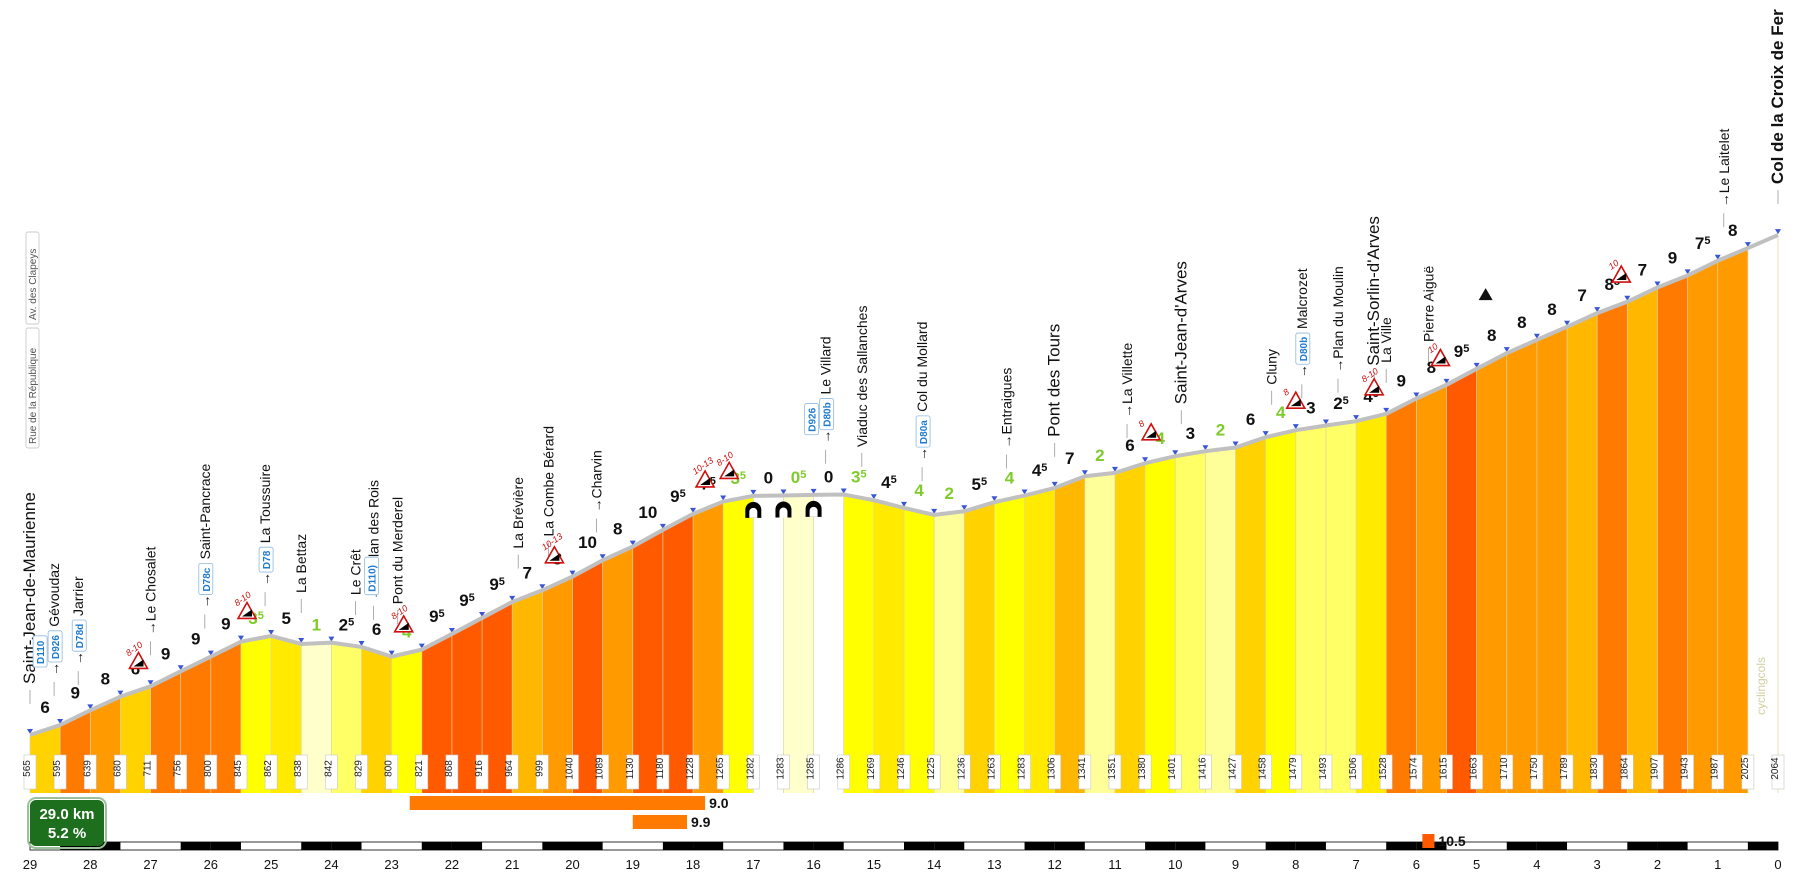  What do you see at coordinates (1295, 864) in the screenshot?
I see `axis-tick-label: 8` at bounding box center [1295, 864].